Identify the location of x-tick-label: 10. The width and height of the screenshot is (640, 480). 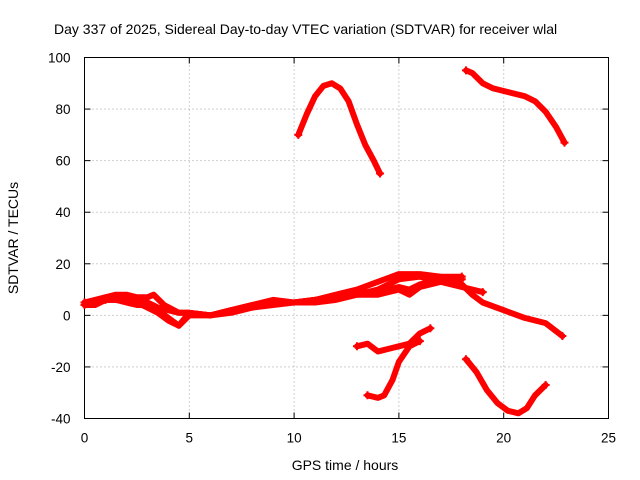
(294, 438).